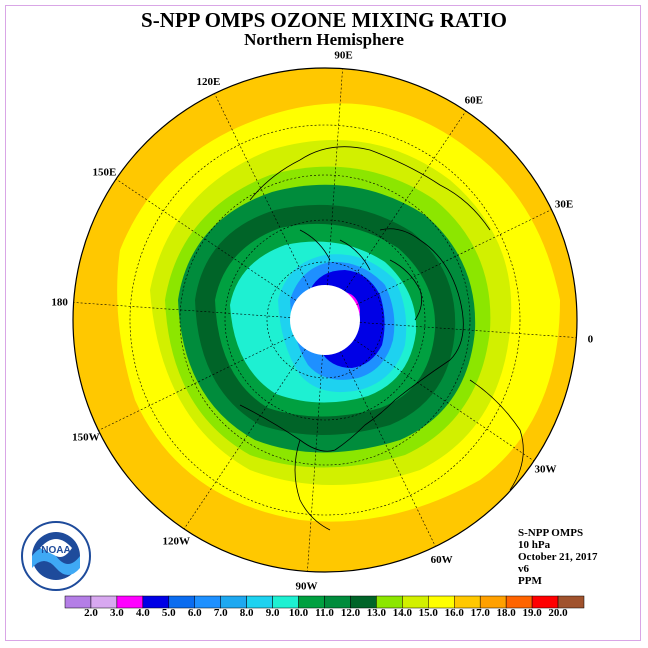 The width and height of the screenshot is (648, 648). What do you see at coordinates (480, 613) in the screenshot?
I see `colorbar-label: 17.0` at bounding box center [480, 613].